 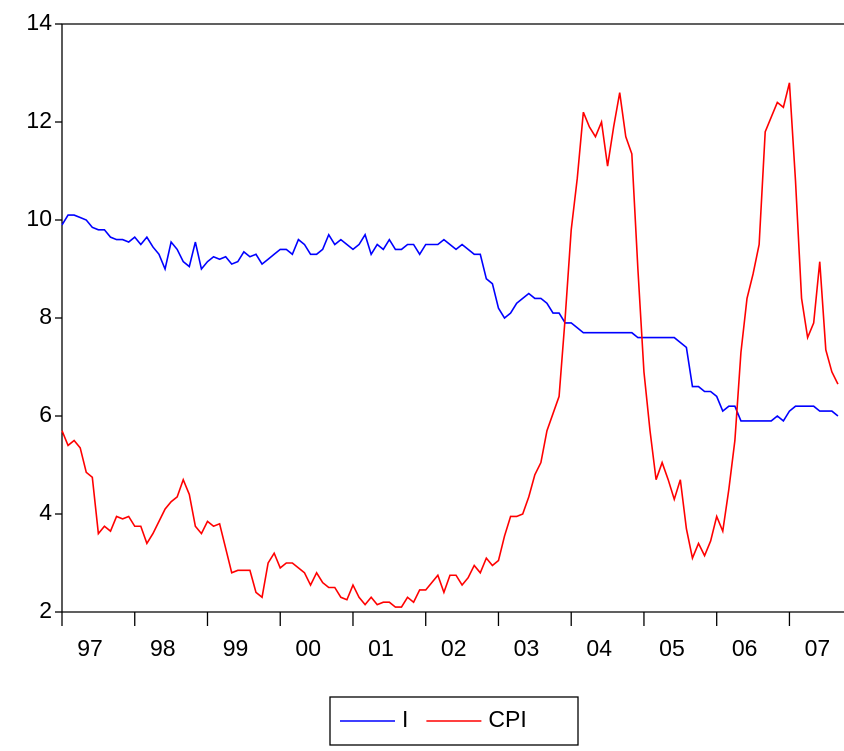 What do you see at coordinates (236, 648) in the screenshot?
I see `x-tick-label: 99` at bounding box center [236, 648].